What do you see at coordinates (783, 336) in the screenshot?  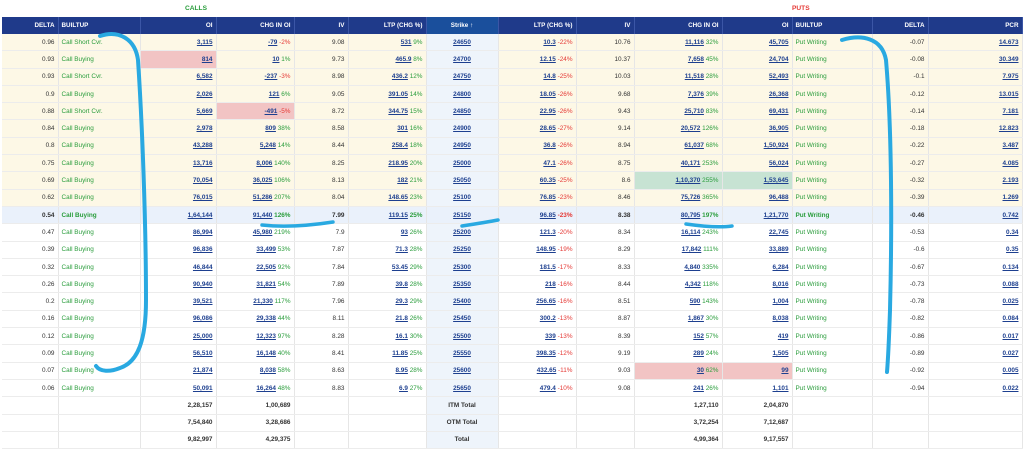 I see `put-oi-link: 419` at bounding box center [783, 336].